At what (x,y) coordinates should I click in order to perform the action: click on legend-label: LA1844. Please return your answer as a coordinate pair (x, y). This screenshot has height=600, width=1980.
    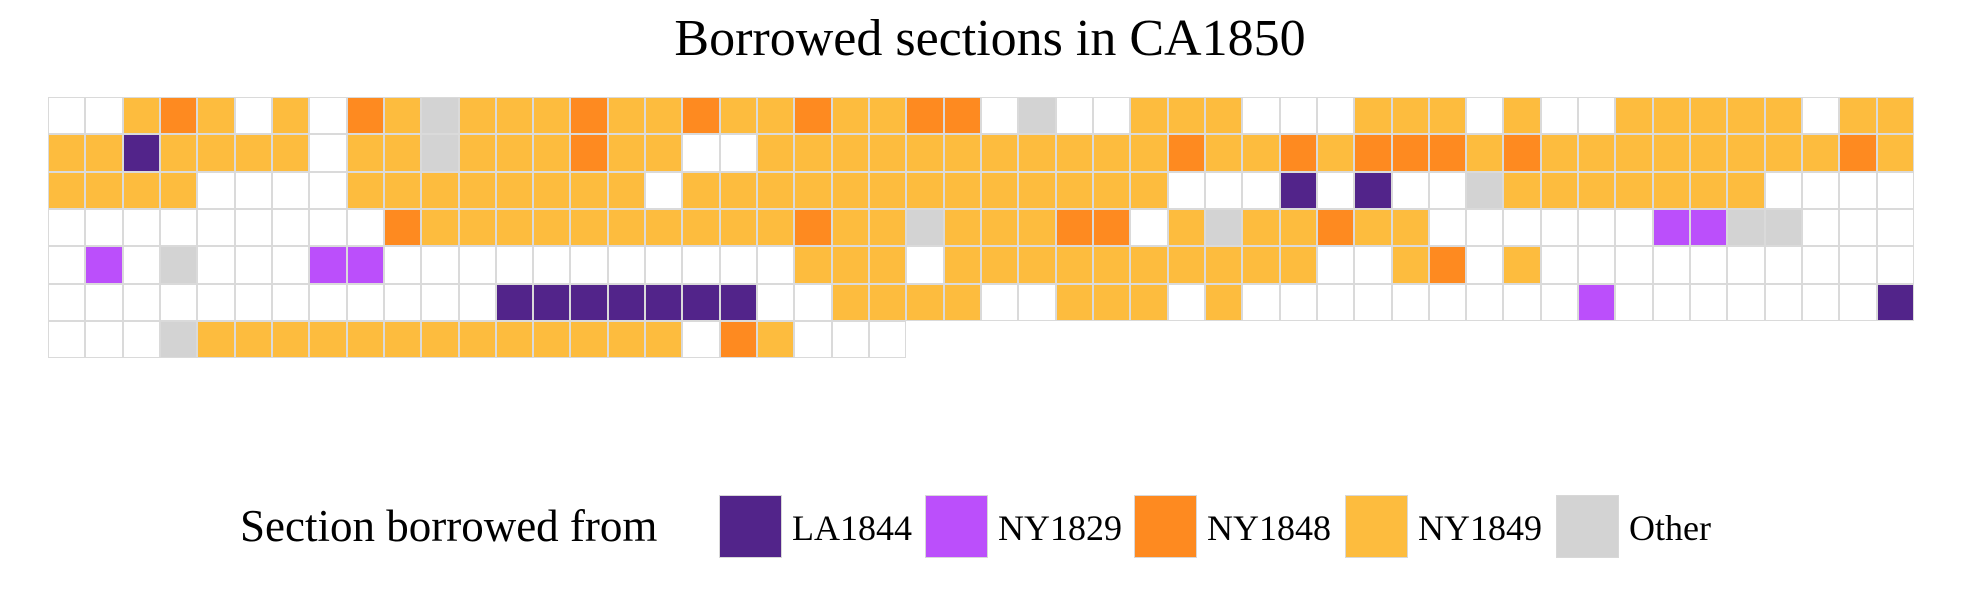
    Looking at the image, I should click on (852, 528).